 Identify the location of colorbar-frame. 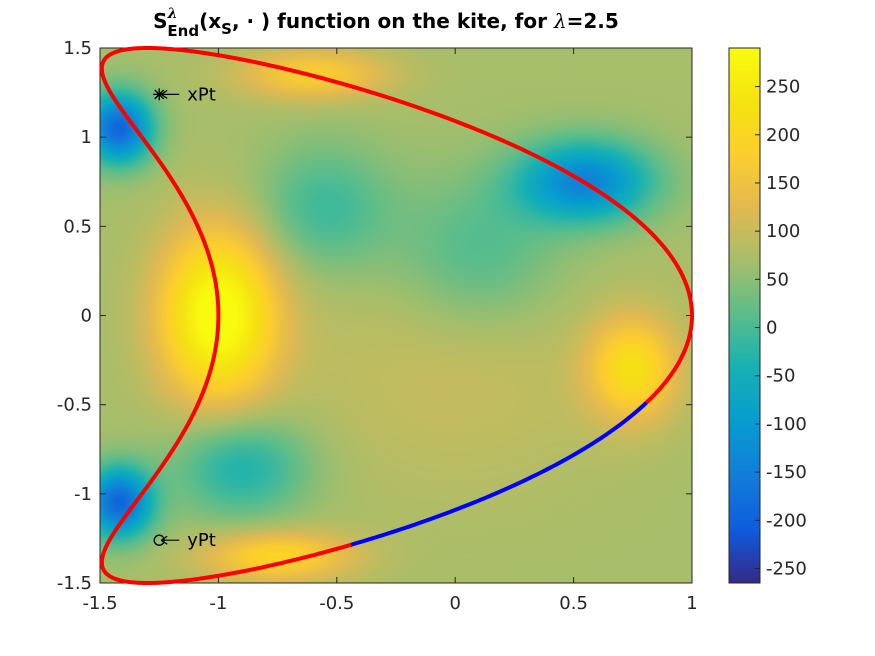
(744, 315).